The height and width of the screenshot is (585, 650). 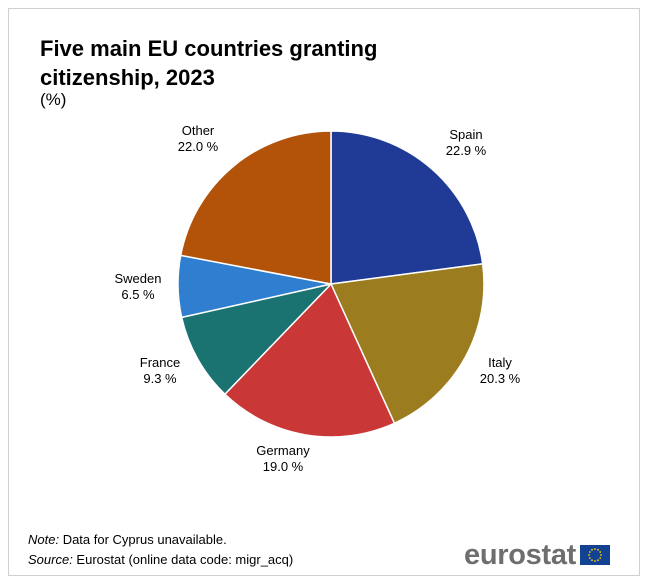 I want to click on pie-slice-other, so click(x=255, y=207).